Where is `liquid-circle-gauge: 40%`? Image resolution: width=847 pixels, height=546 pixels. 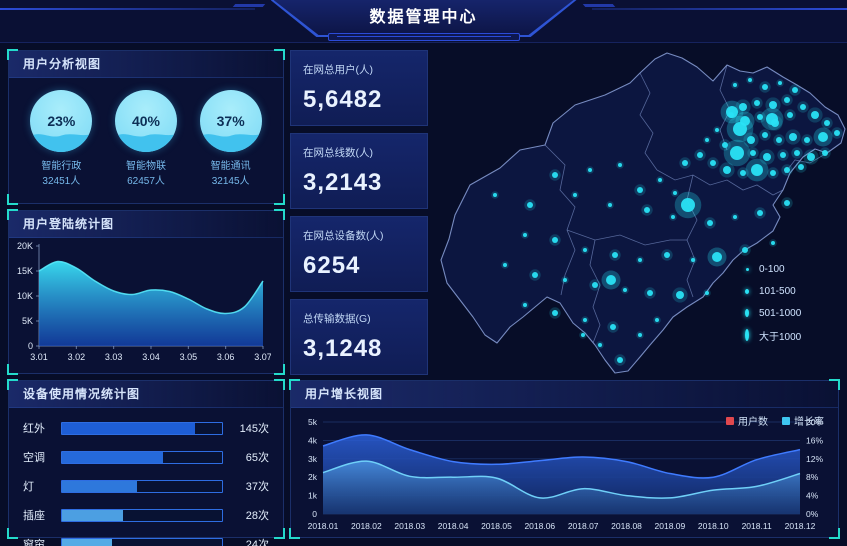 liquid-circle-gauge: 40% is located at coordinates (145, 121).